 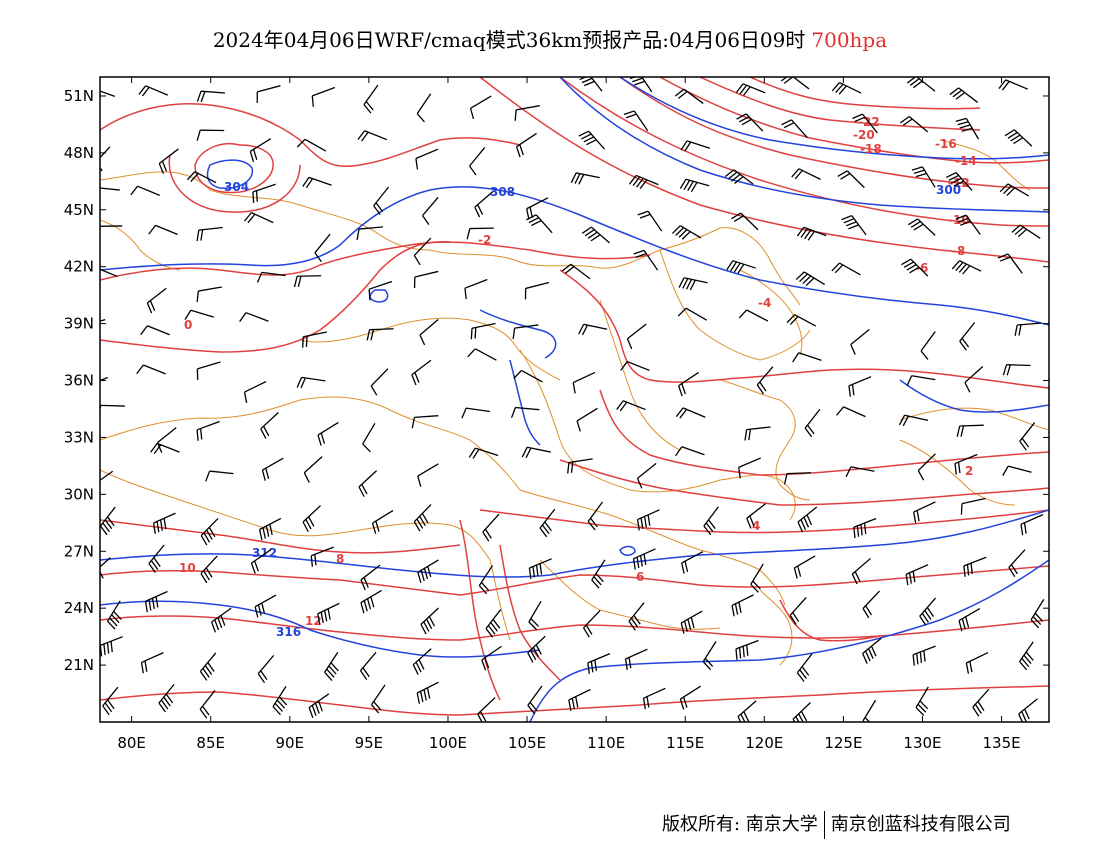 I want to click on lat-tick-label: 30N, so click(x=79, y=494).